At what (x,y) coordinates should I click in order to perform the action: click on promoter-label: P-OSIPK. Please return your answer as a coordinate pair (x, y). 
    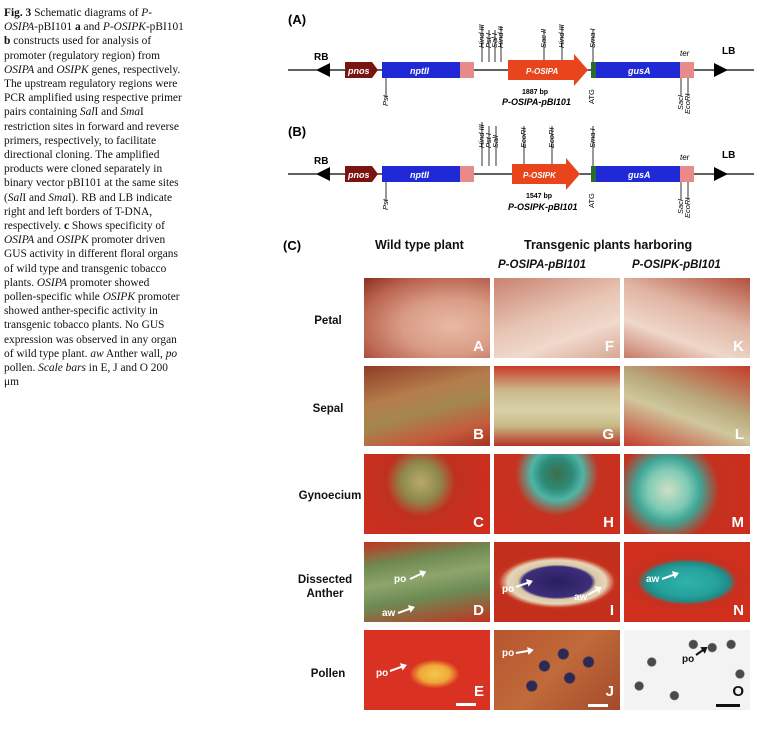
    Looking at the image, I should click on (540, 175).